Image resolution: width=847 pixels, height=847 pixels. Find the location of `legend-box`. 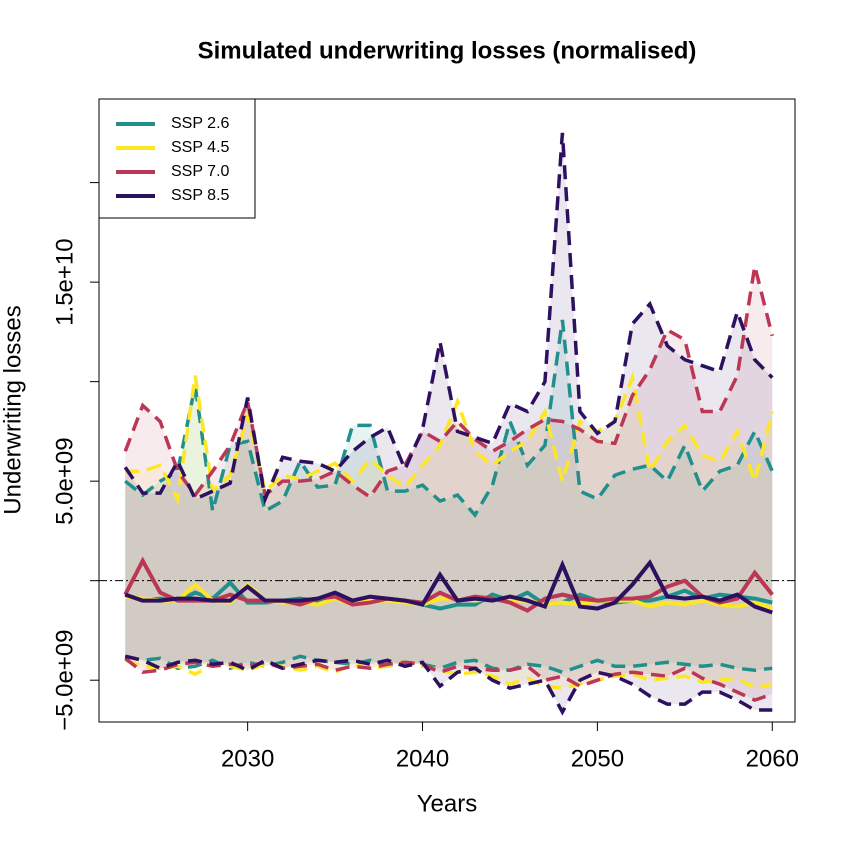

legend-box is located at coordinates (177, 158).